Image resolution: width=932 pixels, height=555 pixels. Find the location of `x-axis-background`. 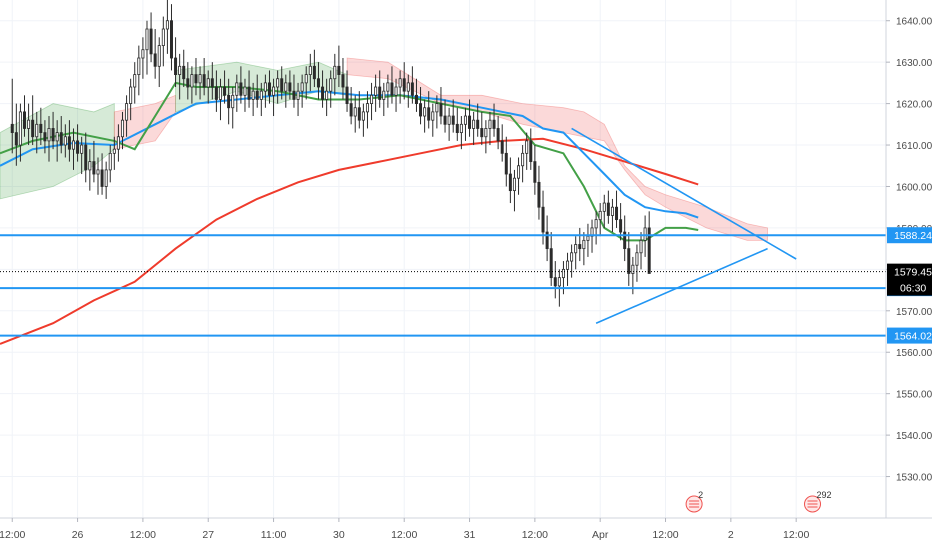

x-axis-background is located at coordinates (466, 534).